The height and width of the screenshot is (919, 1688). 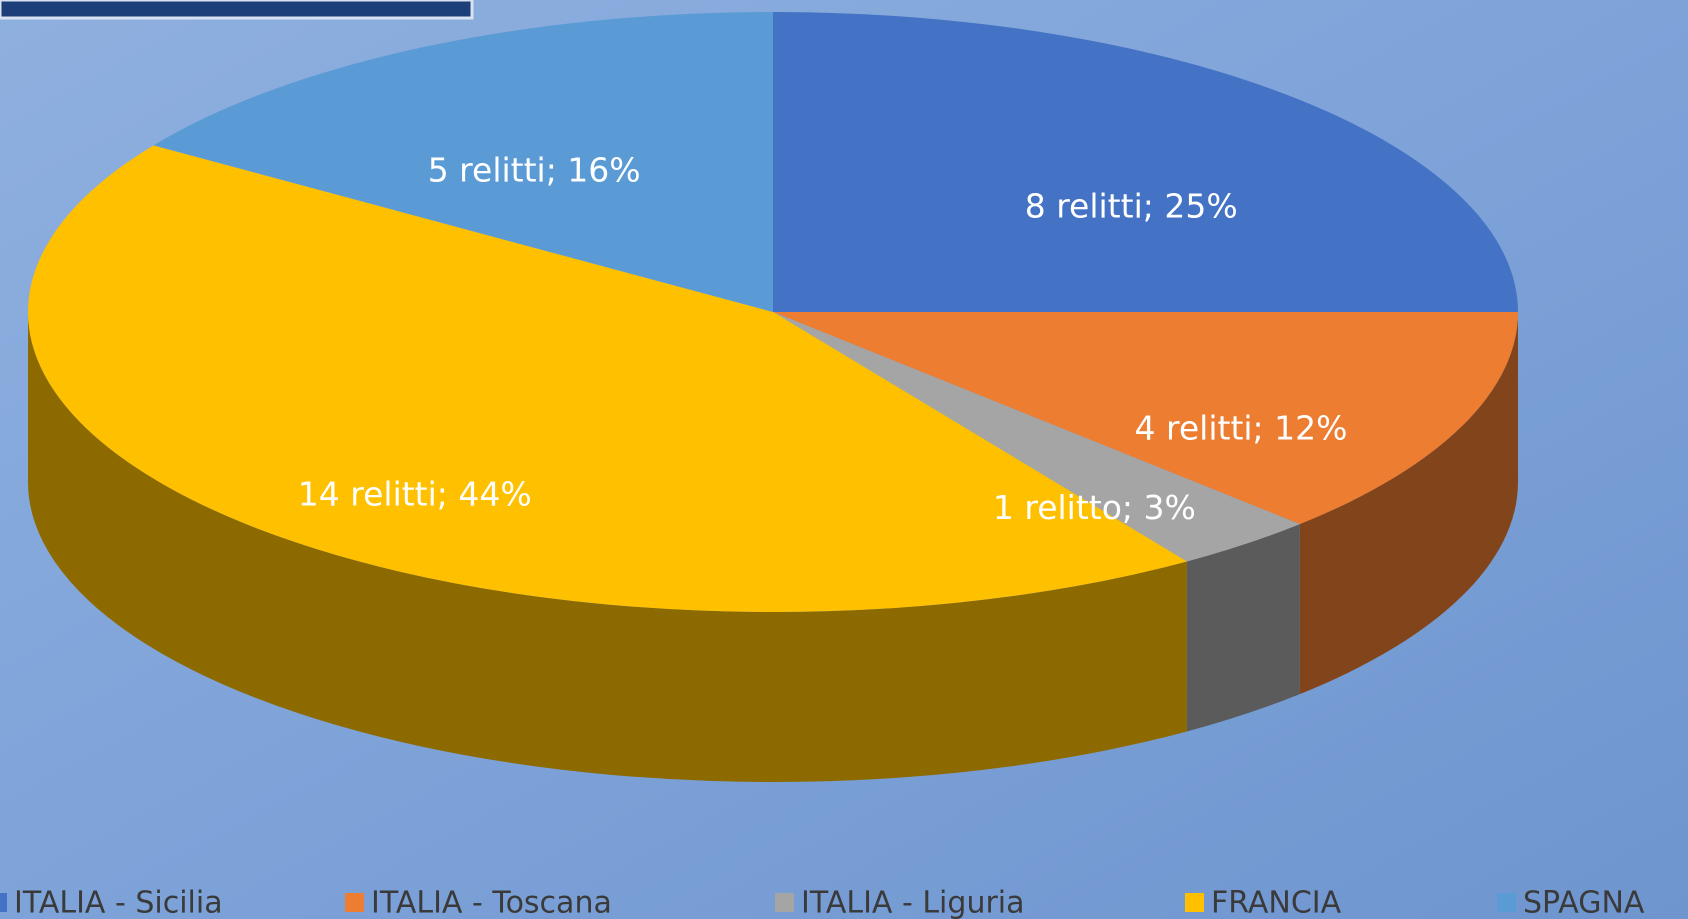 What do you see at coordinates (118, 902) in the screenshot?
I see `legend-label: ITALIA - Sicilia` at bounding box center [118, 902].